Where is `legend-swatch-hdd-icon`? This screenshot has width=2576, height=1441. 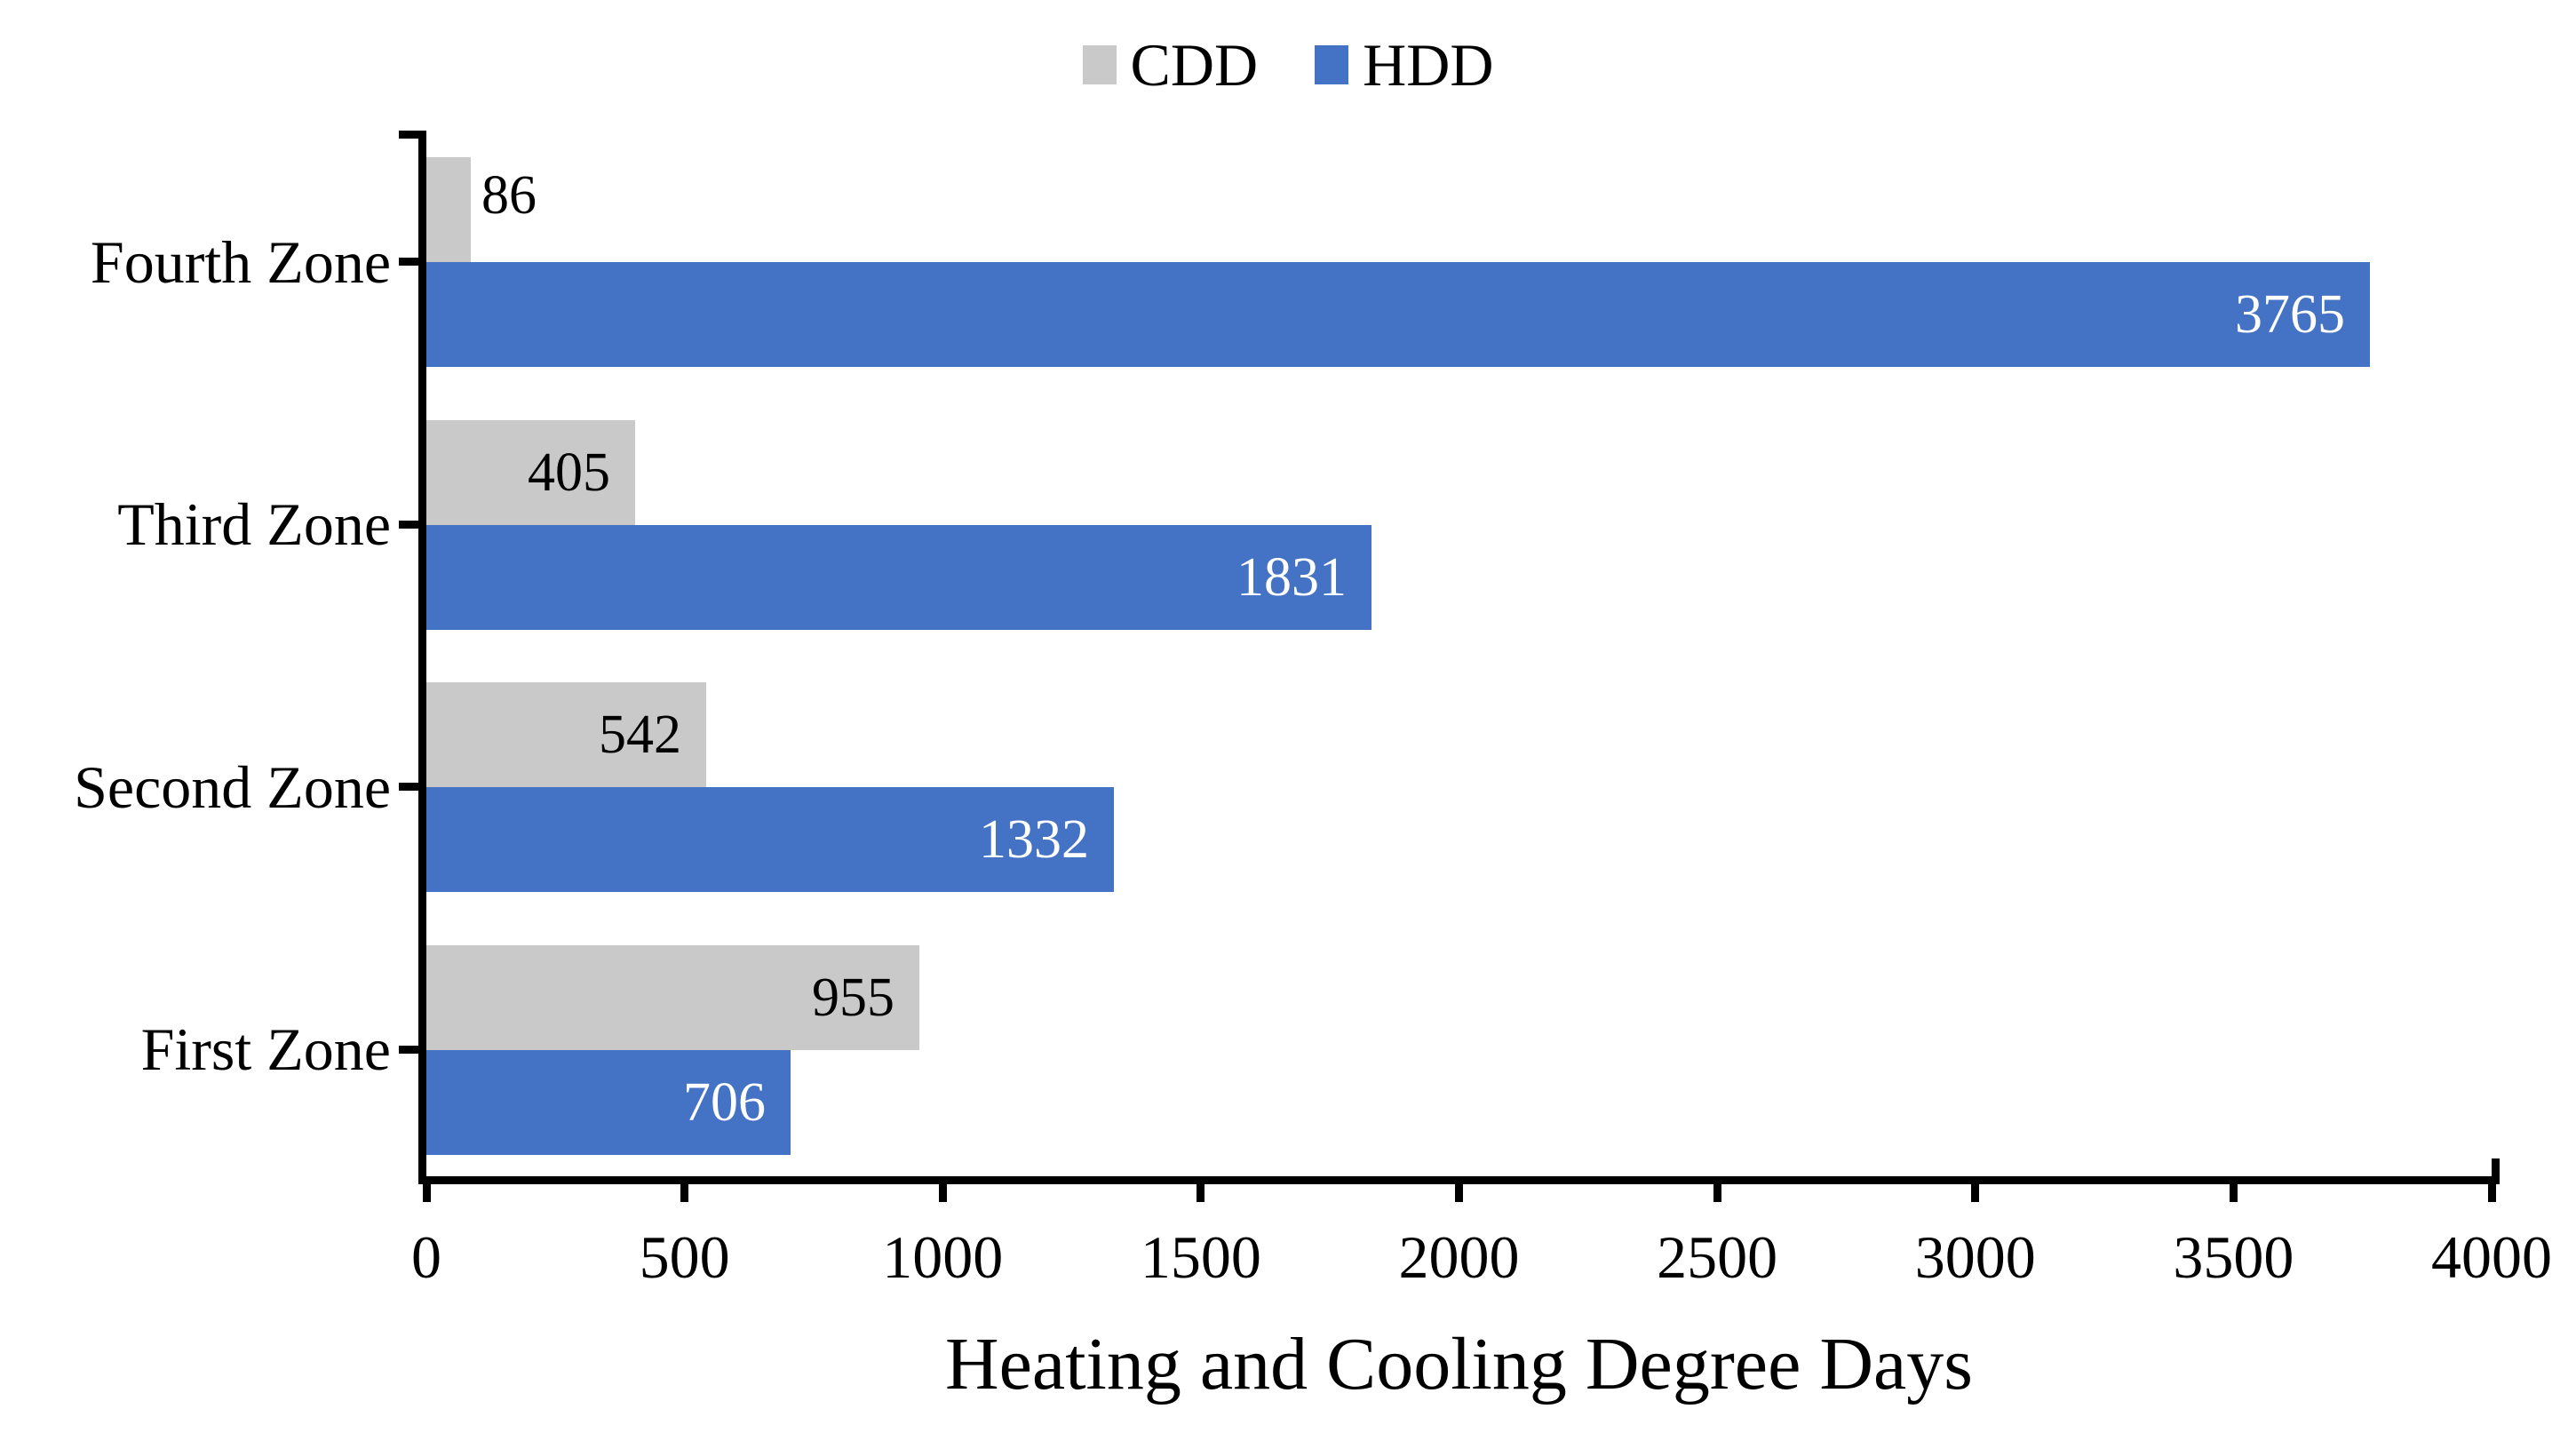
legend-swatch-hdd-icon is located at coordinates (1332, 64).